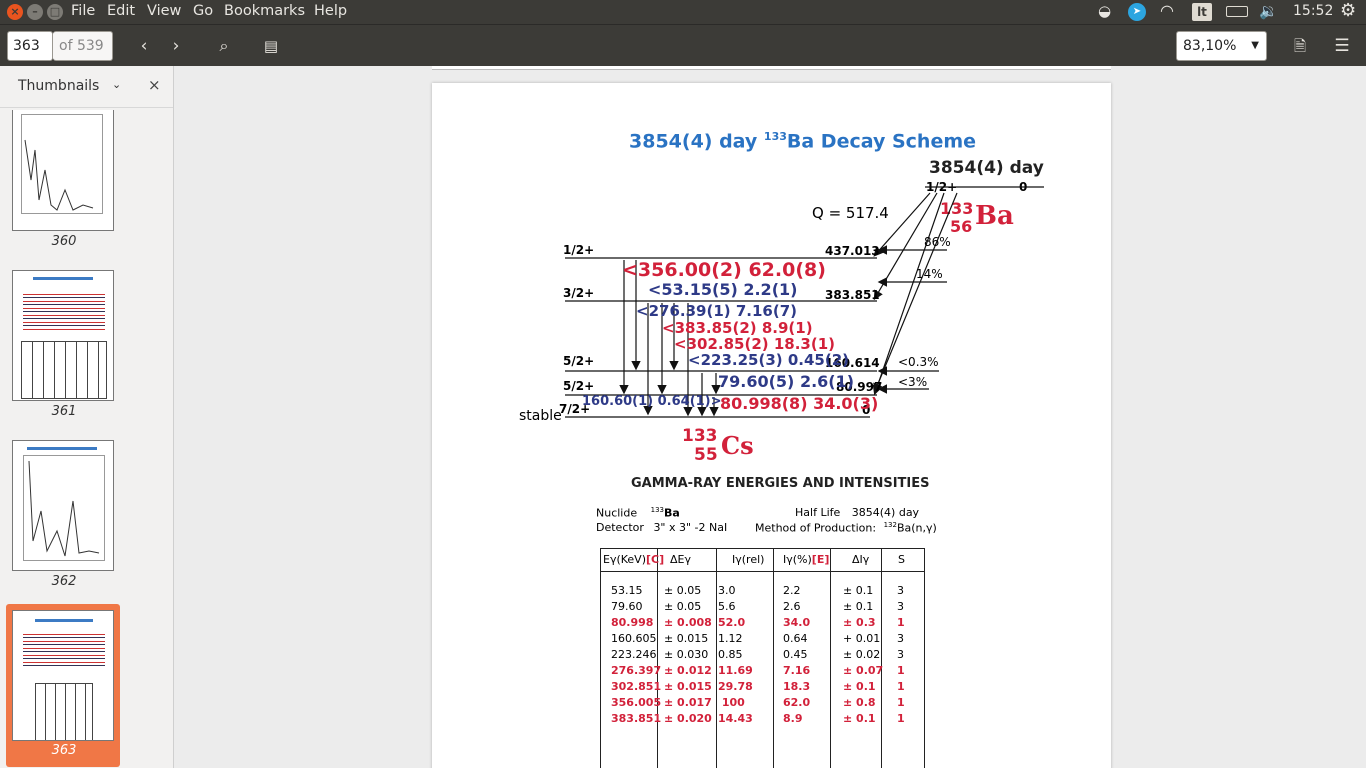 This screenshot has width=1366, height=768. Describe the element at coordinates (735, 718) in the screenshot. I see `table-cell: 14.43` at that location.